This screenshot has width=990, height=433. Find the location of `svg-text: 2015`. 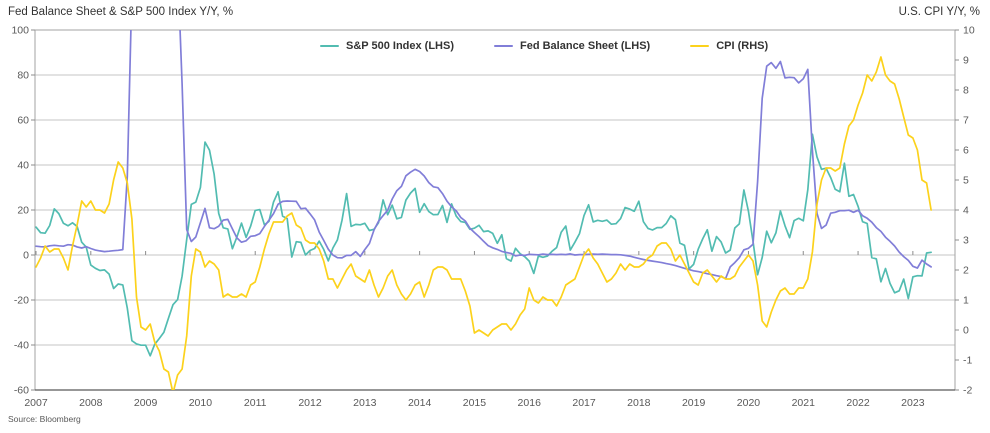

svg-text: 2015 is located at coordinates (475, 403).